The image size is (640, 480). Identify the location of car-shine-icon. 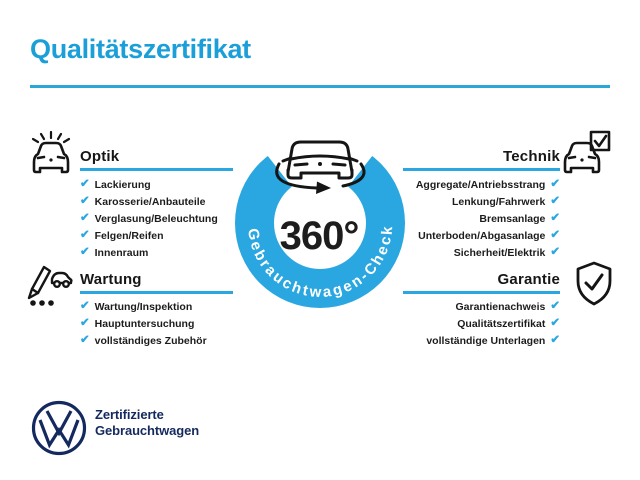
(51, 152).